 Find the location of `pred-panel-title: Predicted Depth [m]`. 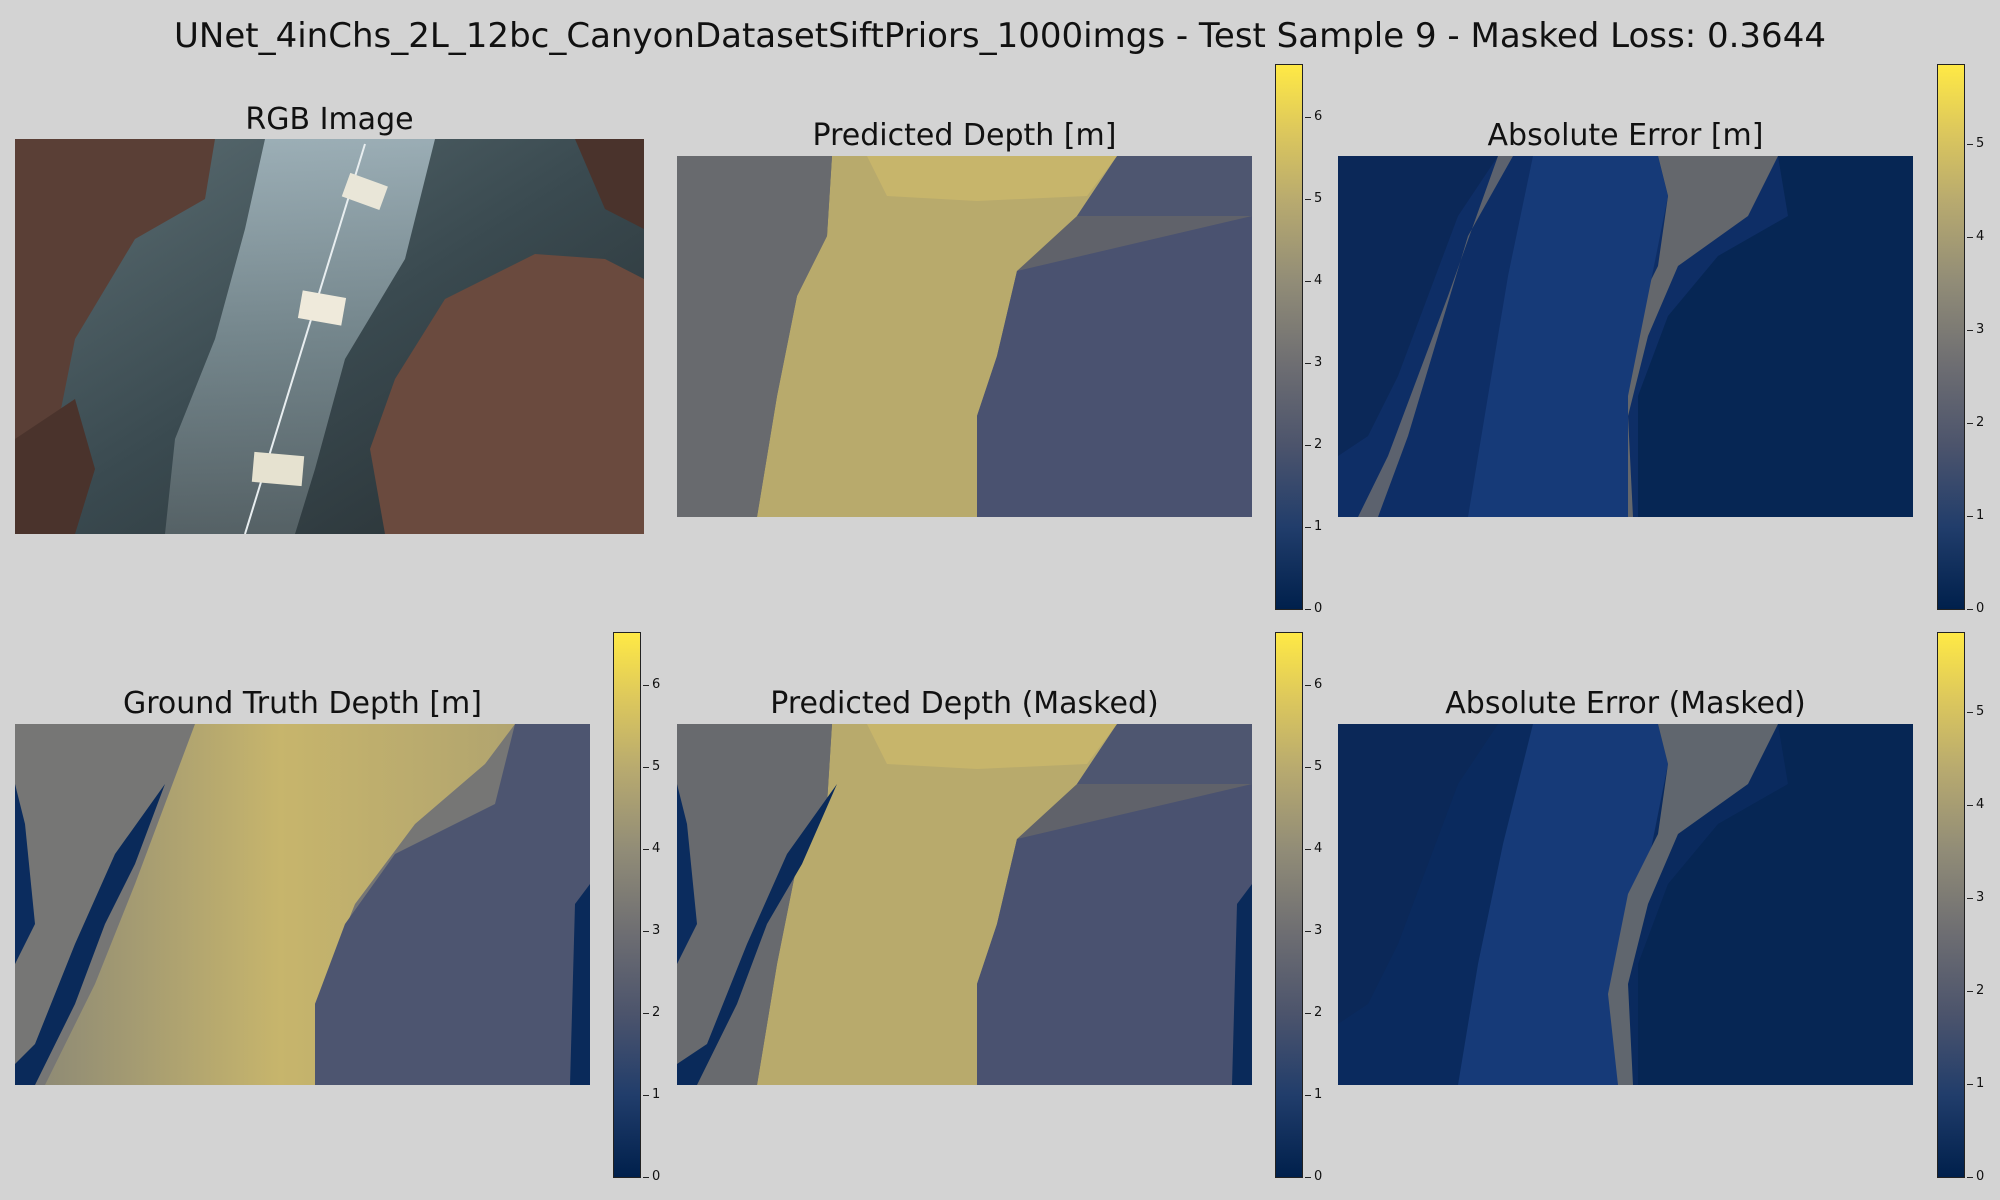

pred-panel-title: Predicted Depth [m] is located at coordinates (964, 135).